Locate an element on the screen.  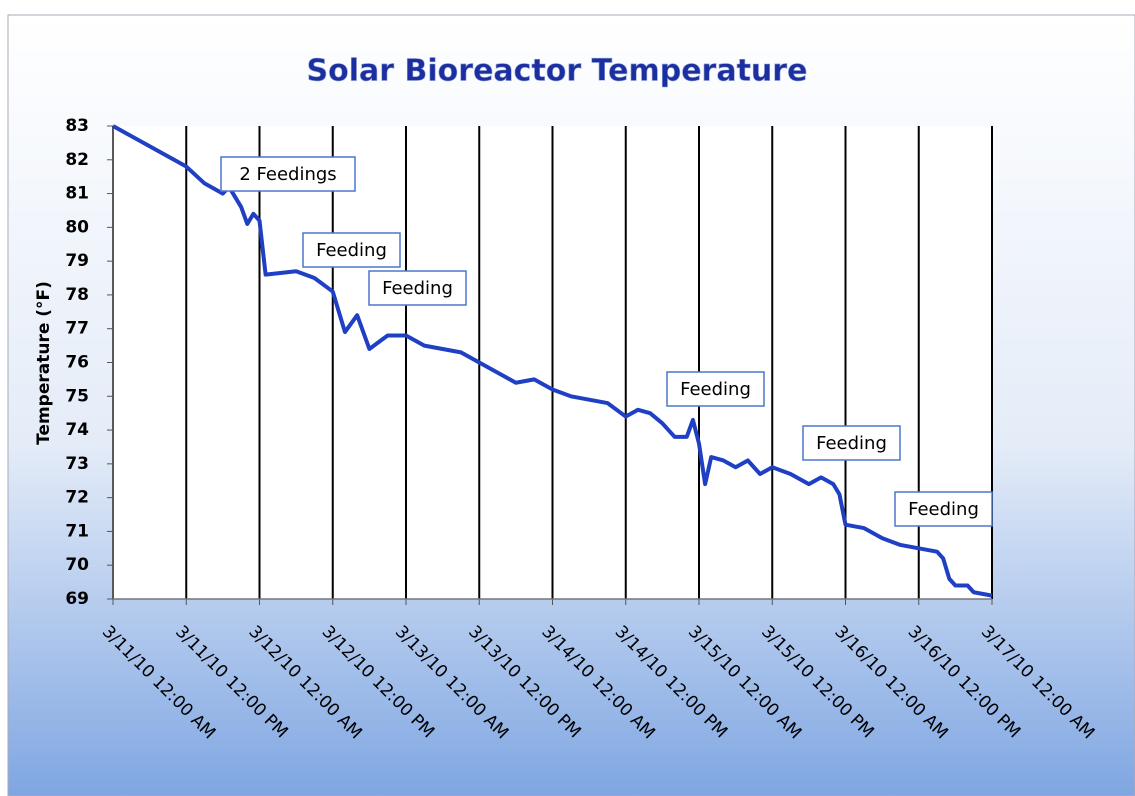
y-tick-label: 74 is located at coordinates (77, 430).